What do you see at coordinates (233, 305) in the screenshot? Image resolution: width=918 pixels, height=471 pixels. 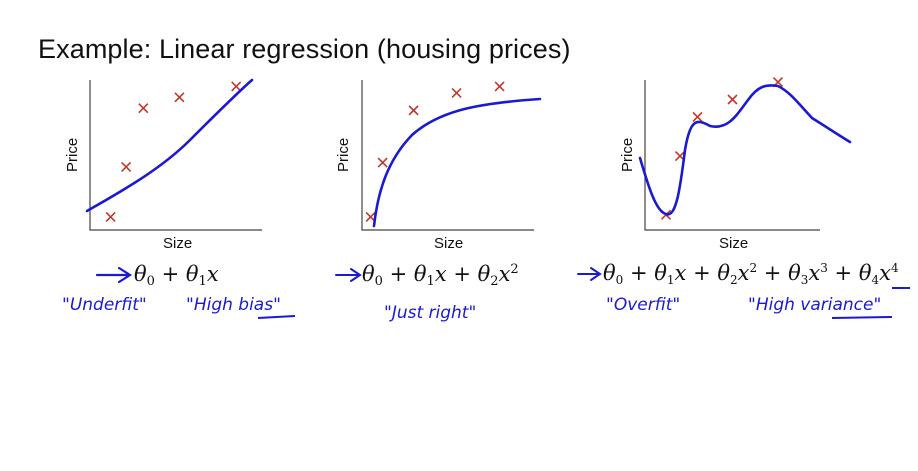 I see `annotation-high-bias: "High bias"` at bounding box center [233, 305].